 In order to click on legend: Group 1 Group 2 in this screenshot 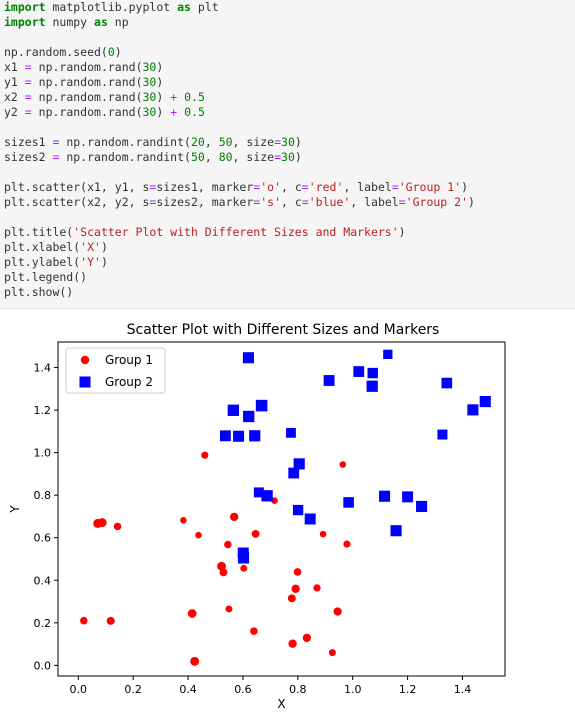, I will do `click(115, 370)`.